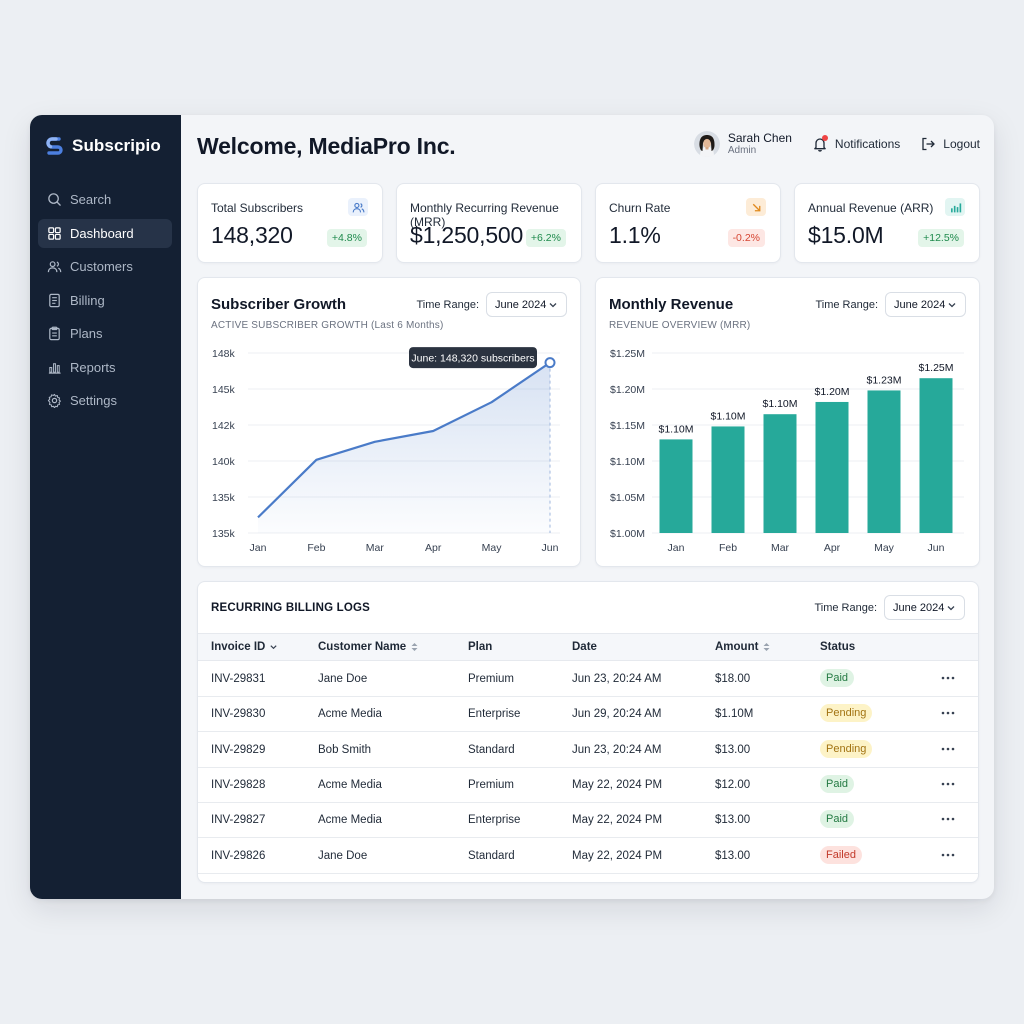 This screenshot has height=1024, width=1024. Describe the element at coordinates (545, 238) in the screenshot. I see `kpi-change-badge: +6.2%` at that location.